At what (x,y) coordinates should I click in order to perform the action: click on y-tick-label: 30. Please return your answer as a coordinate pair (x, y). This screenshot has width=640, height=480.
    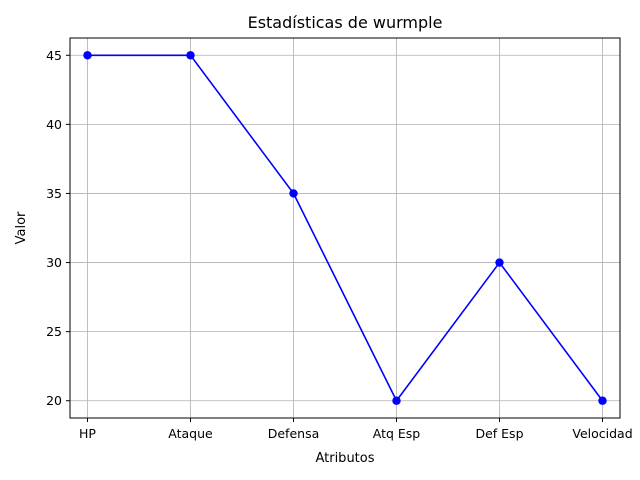
    Looking at the image, I should click on (54, 262).